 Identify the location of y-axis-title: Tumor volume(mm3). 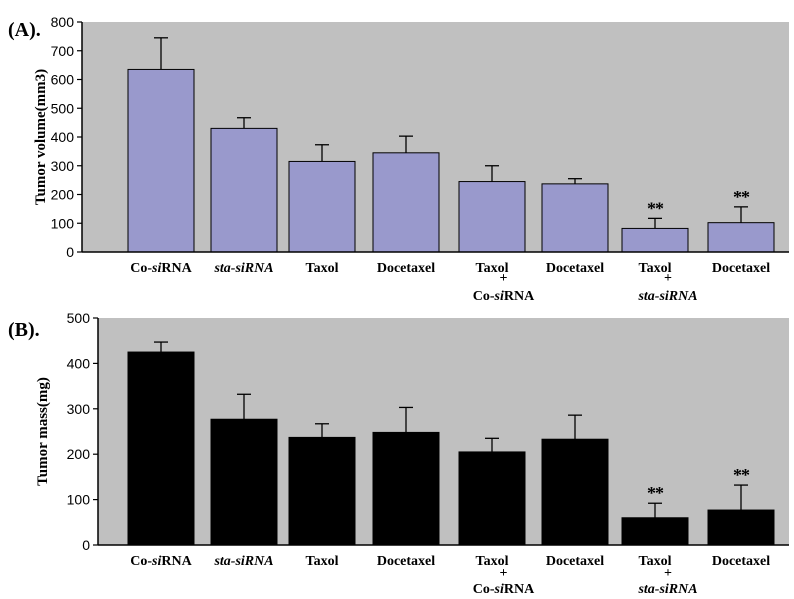
(41, 137).